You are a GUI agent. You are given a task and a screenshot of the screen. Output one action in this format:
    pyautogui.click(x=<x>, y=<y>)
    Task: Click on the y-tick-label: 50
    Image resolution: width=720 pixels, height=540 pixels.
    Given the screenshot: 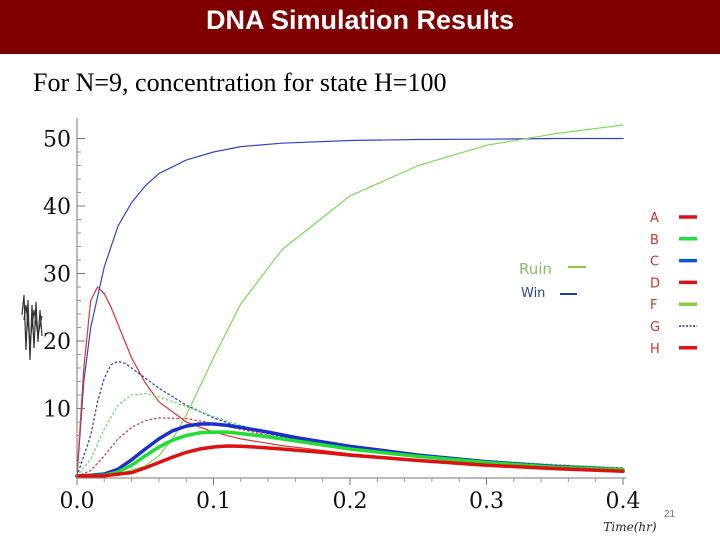 What is the action you would take?
    pyautogui.click(x=57, y=140)
    